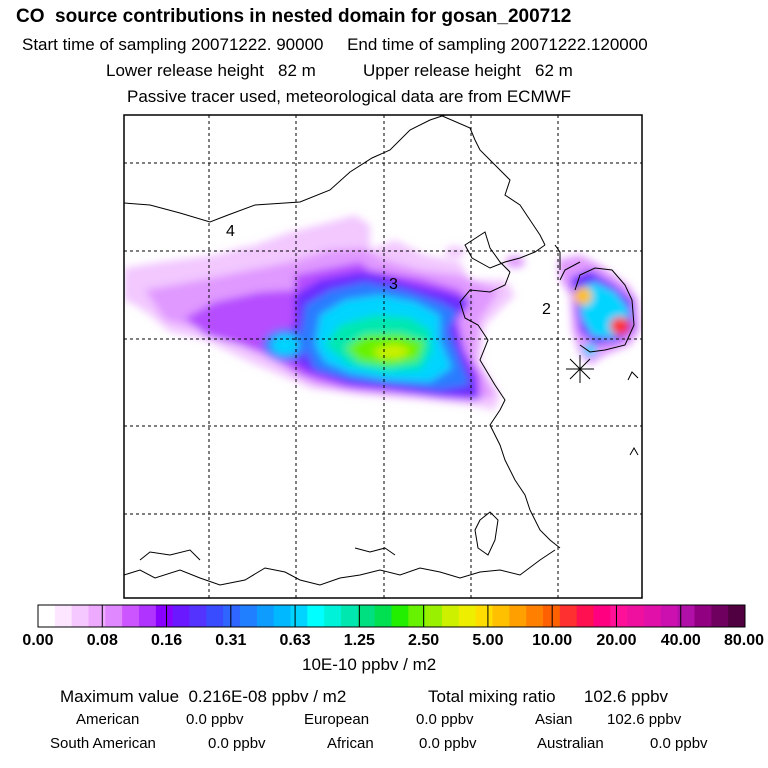  I want to click on colorbar-tick-label: 10.00, so click(552, 640).